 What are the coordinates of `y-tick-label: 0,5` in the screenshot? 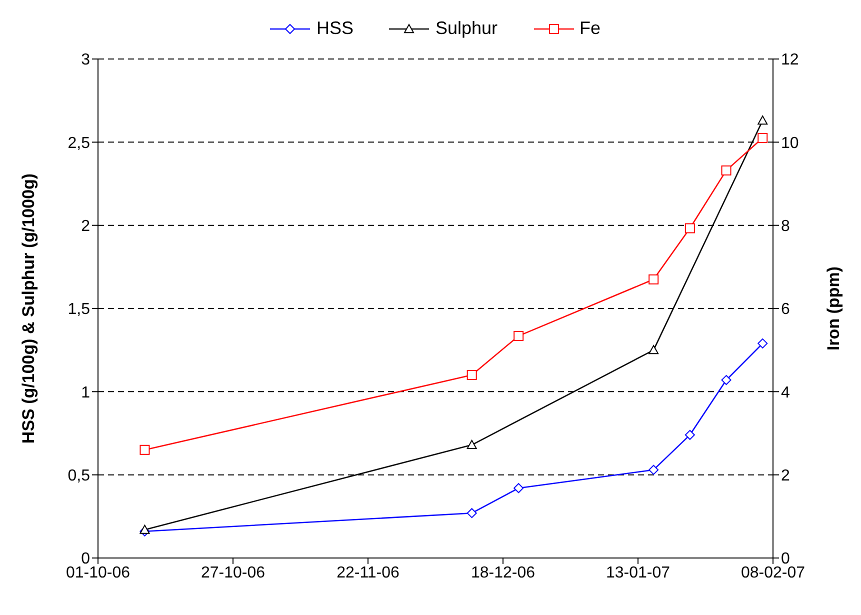 It's located at (79, 476).